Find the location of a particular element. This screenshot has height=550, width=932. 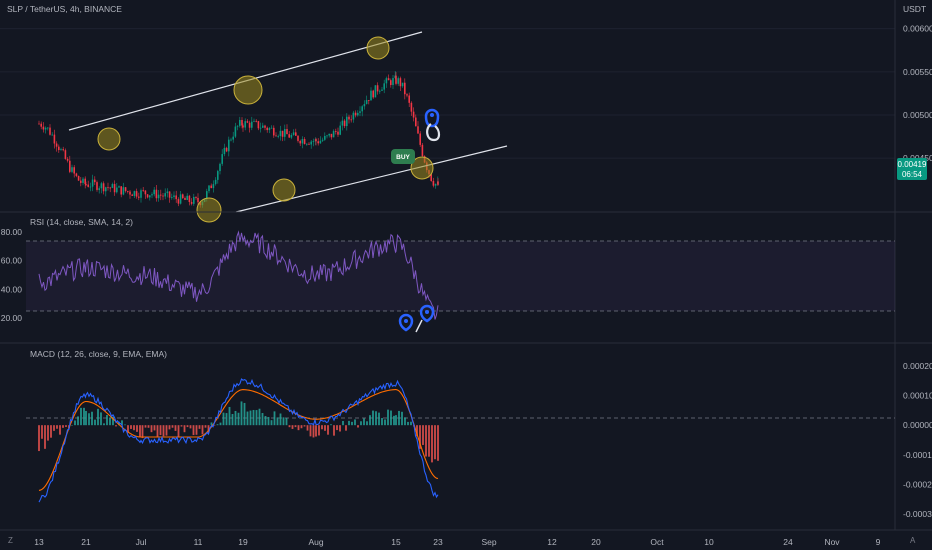

time-tick-label: Jul is located at coordinates (141, 542).